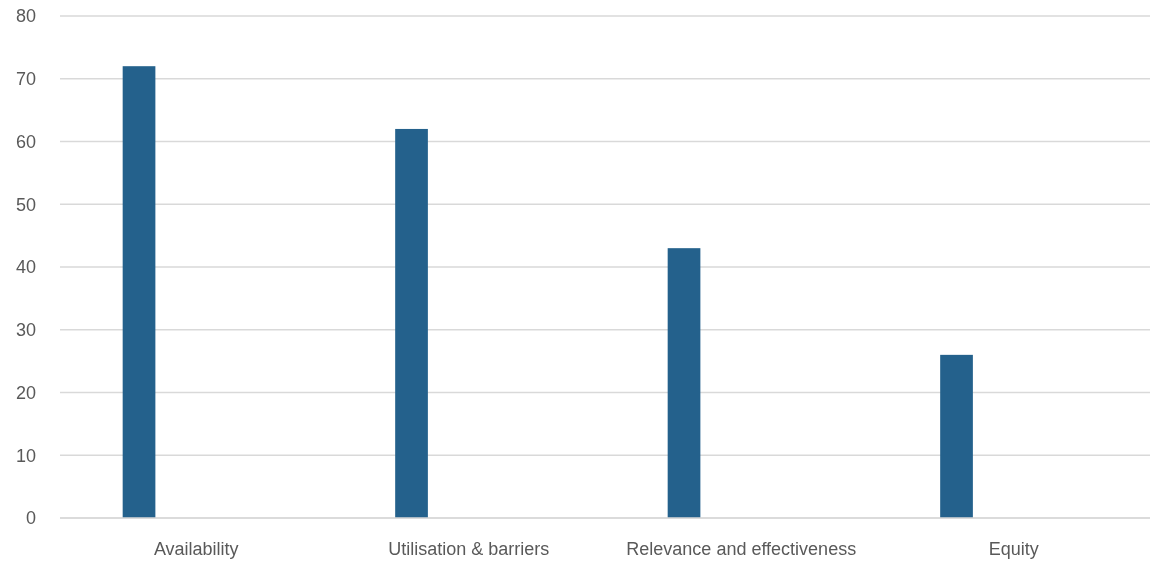 The image size is (1152, 563). I want to click on x-tick-label: Relevance and effectiveness, so click(741, 549).